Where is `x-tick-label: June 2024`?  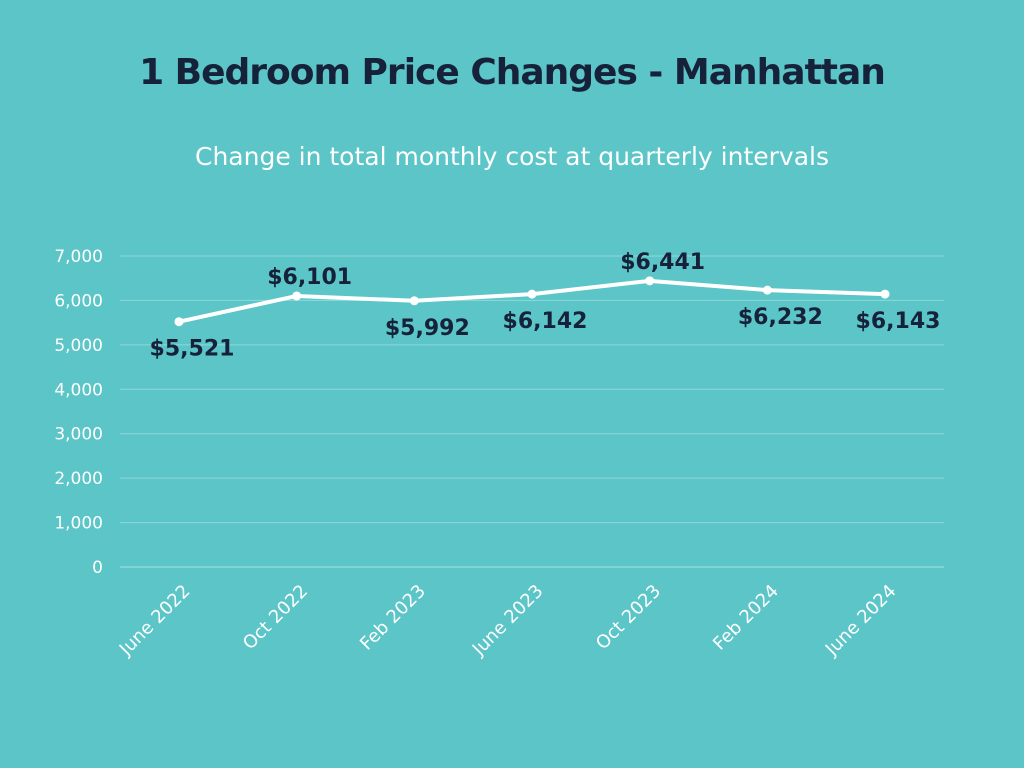 x-tick-label: June 2024 is located at coordinates (861, 621).